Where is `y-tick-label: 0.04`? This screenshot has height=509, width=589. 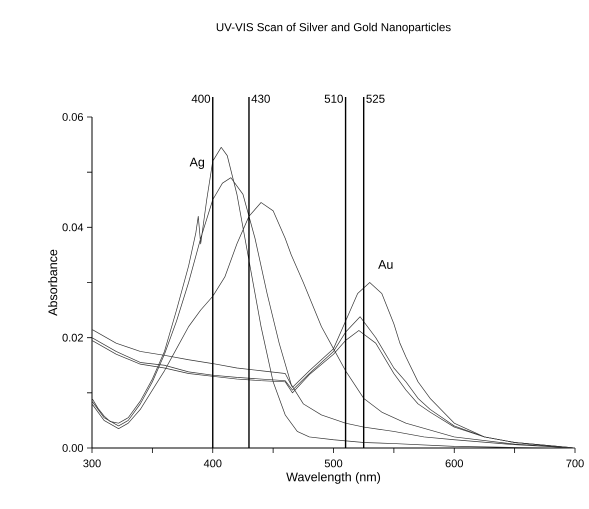 y-tick-label: 0.04 is located at coordinates (73, 227).